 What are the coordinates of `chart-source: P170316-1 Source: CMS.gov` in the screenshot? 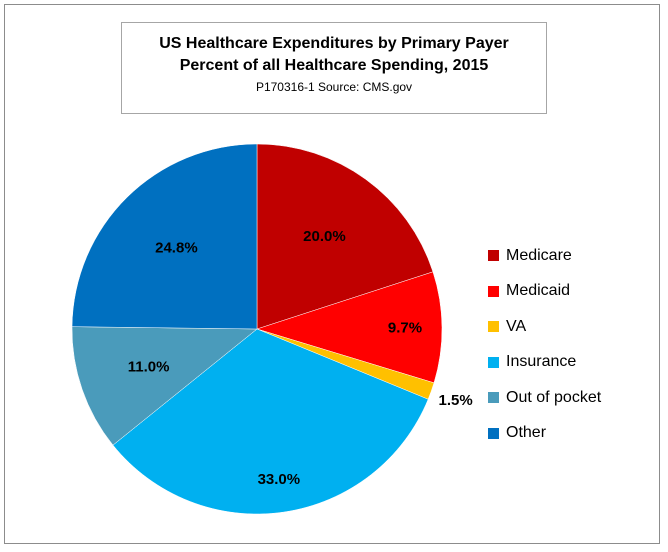 It's located at (334, 87).